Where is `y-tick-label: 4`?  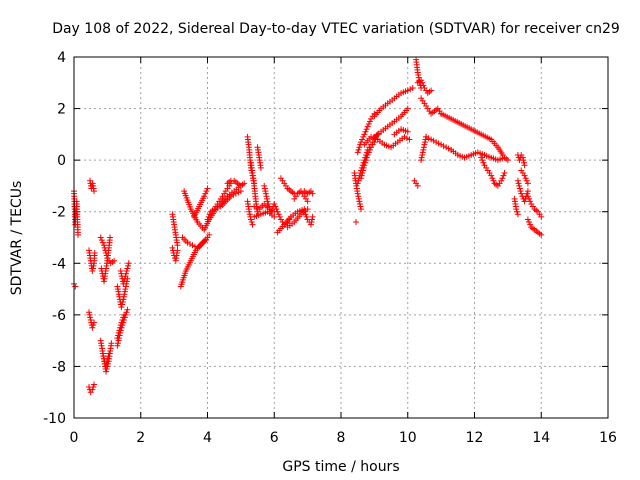
y-tick-label: 4 is located at coordinates (61, 58).